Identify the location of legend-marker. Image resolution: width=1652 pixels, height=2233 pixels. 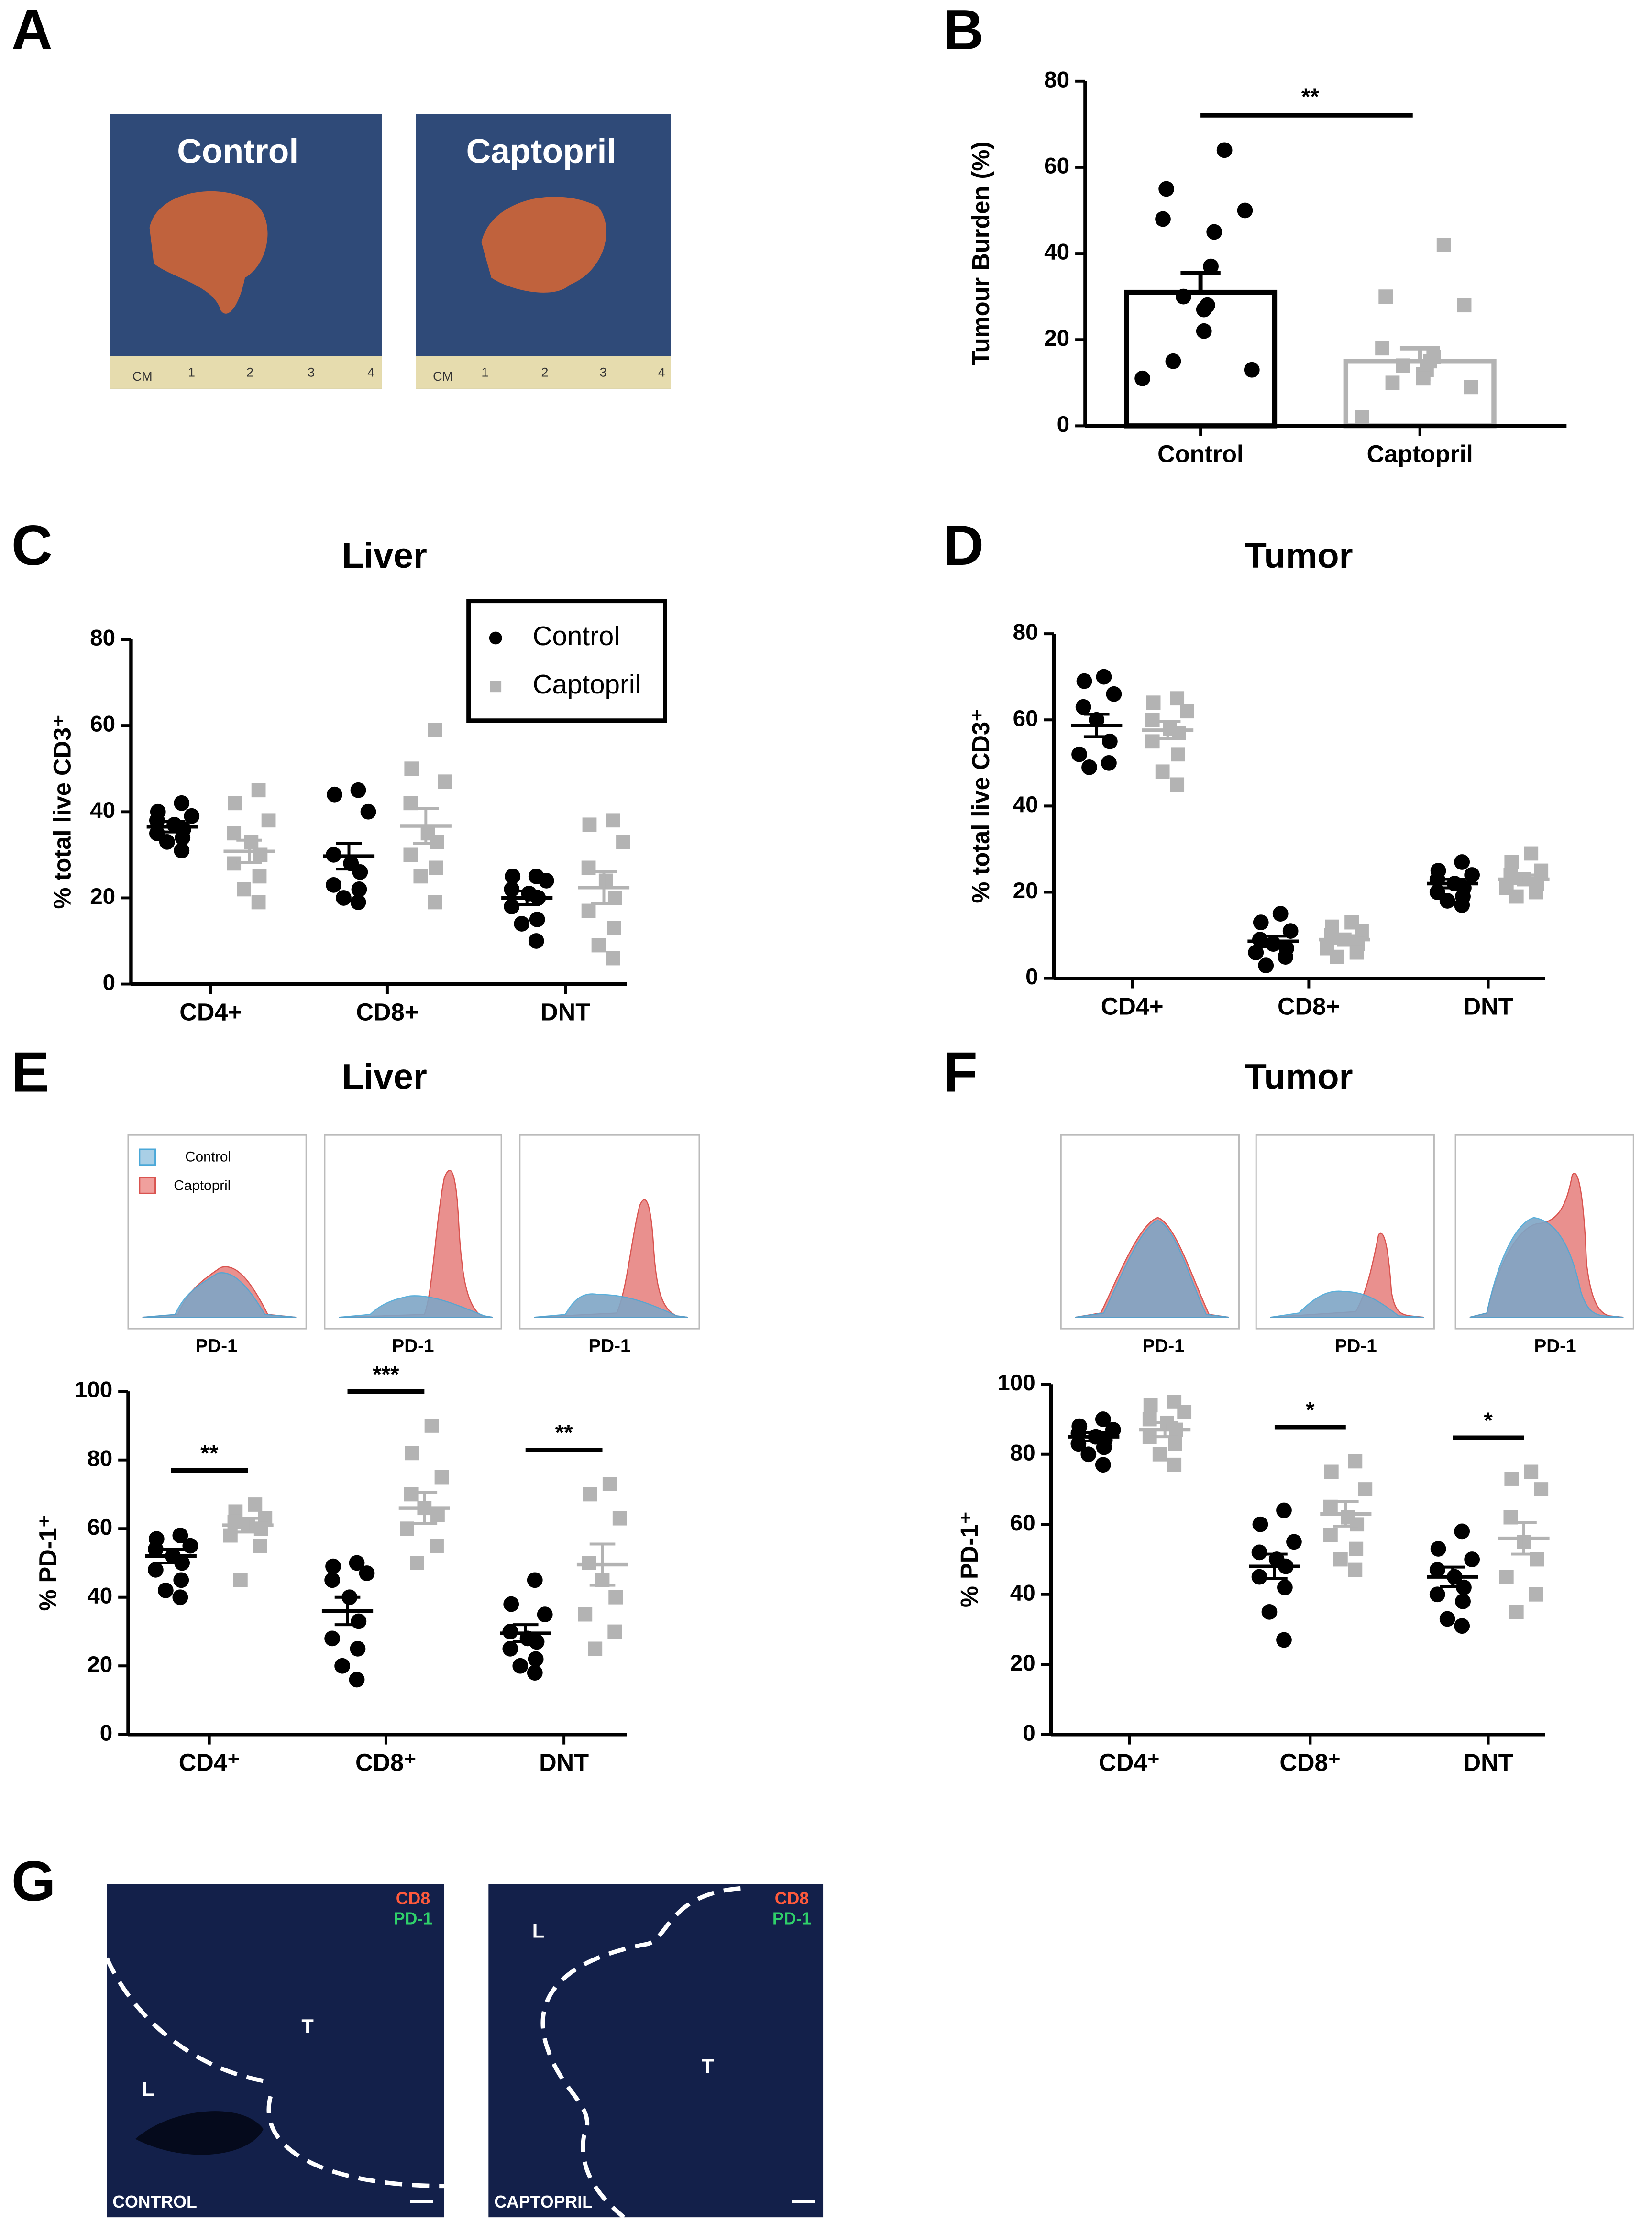
(496, 687).